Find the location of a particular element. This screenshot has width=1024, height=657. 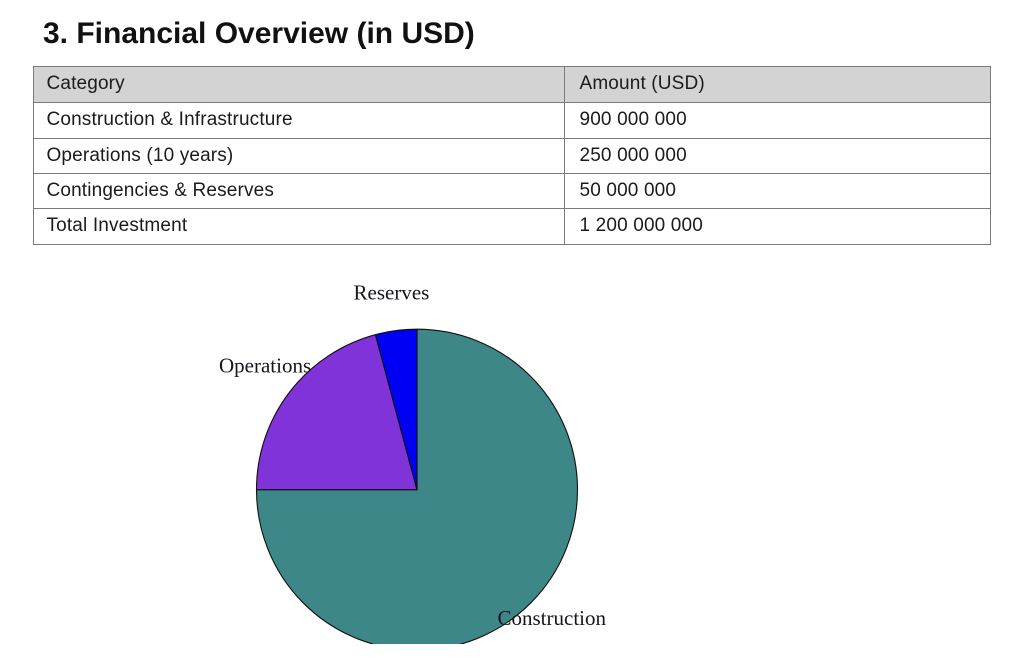

svg-text: Reserves is located at coordinates (392, 293).